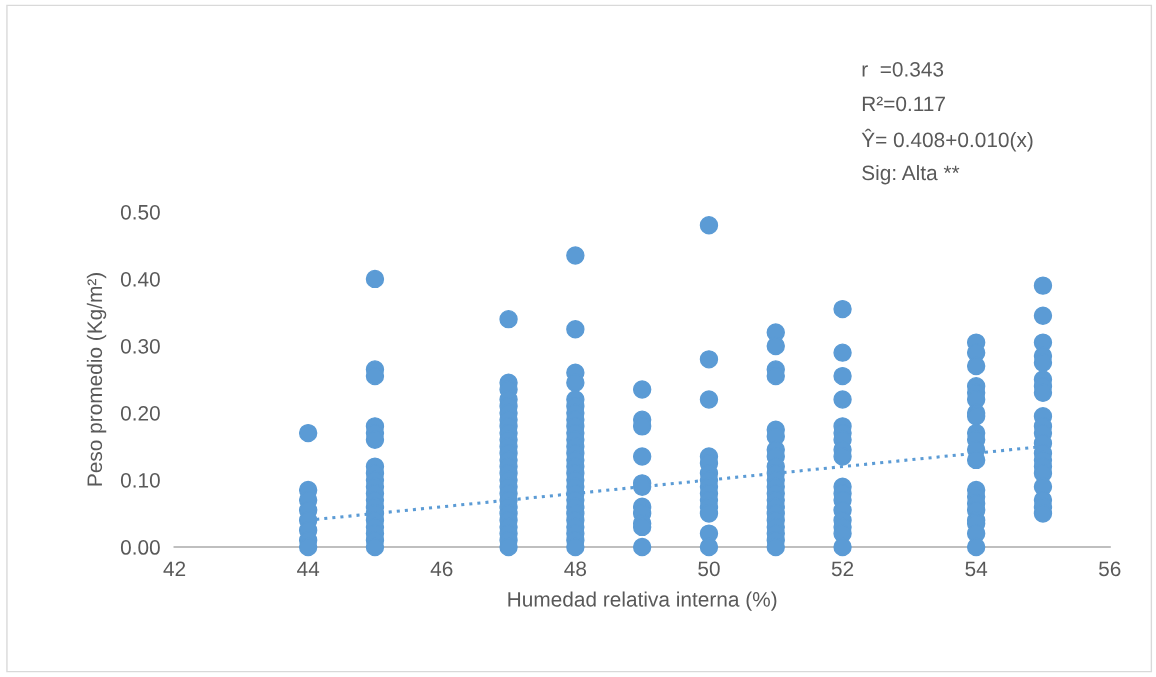 The height and width of the screenshot is (677, 1156). What do you see at coordinates (842, 569) in the screenshot?
I see `x-tick-label: 52` at bounding box center [842, 569].